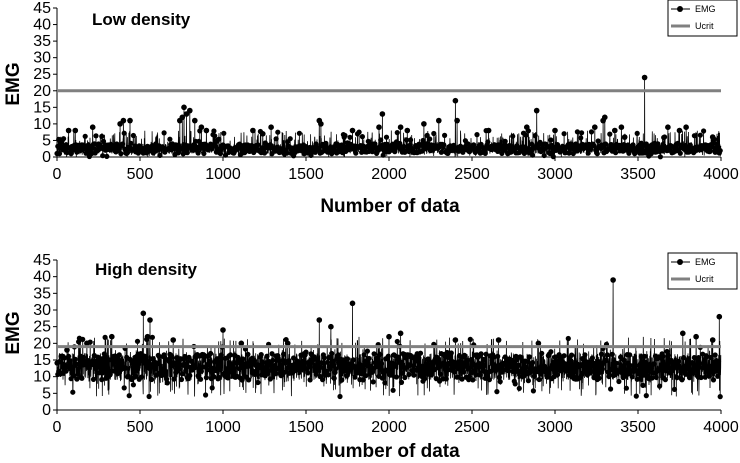 The height and width of the screenshot is (463, 740). Describe the element at coordinates (42, 360) in the screenshot. I see `y-tick-label: 15` at that location.